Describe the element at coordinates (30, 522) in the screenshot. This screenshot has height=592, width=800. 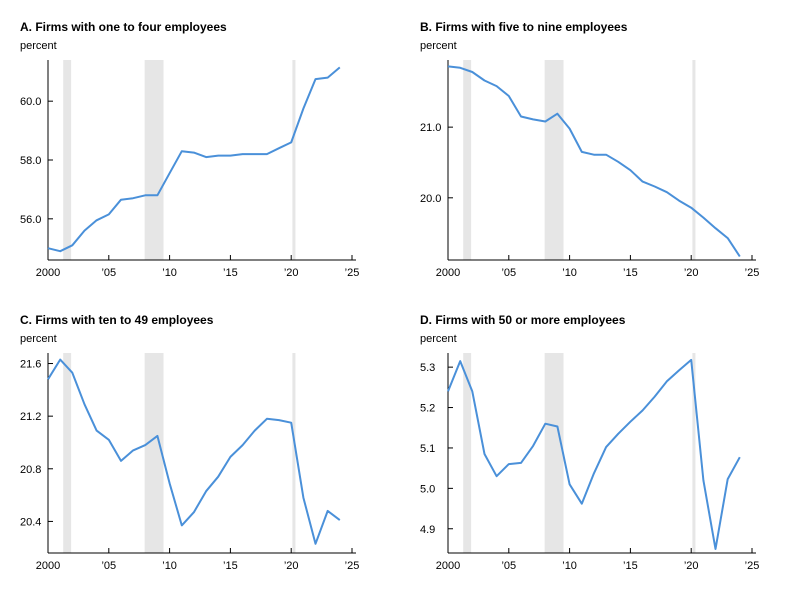
I see `y-tick-label: 20.4` at that location.